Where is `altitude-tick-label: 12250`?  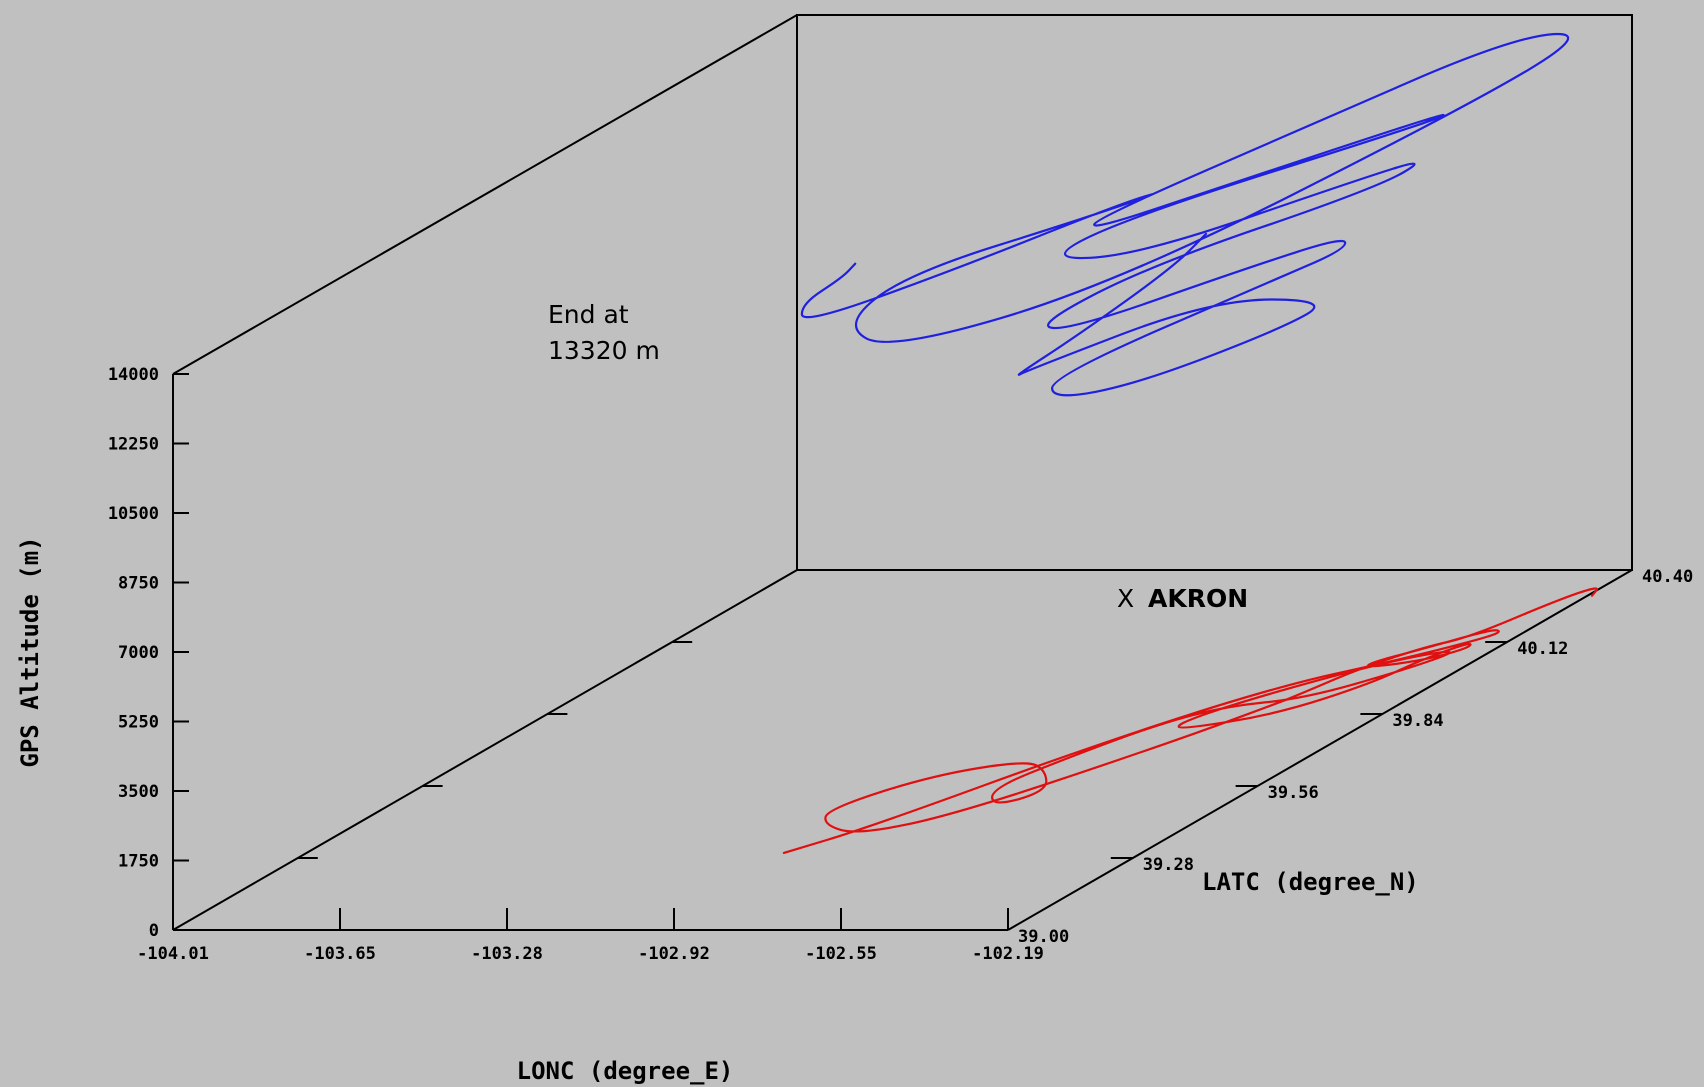
altitude-tick-label: 12250 is located at coordinates (133, 445).